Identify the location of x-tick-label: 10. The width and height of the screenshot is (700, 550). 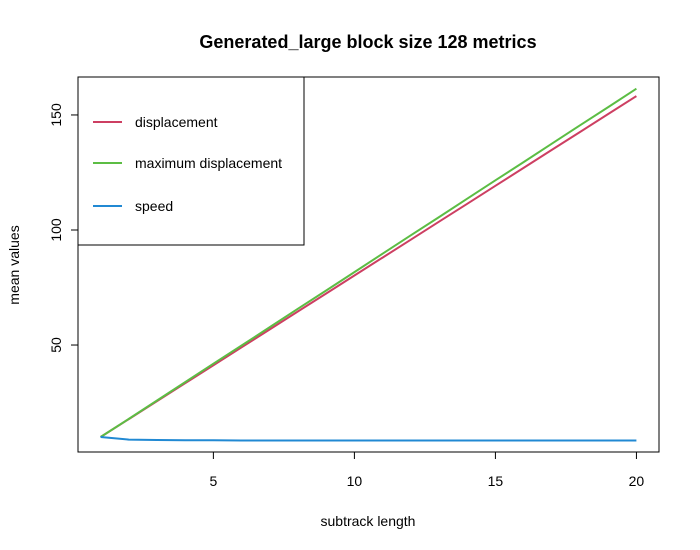
(355, 481).